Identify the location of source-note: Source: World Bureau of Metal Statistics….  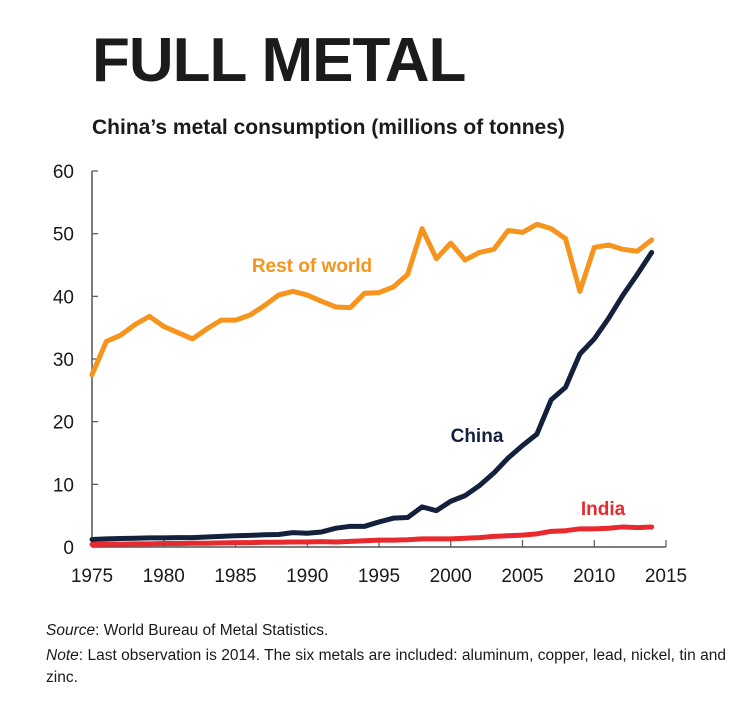
(187, 631).